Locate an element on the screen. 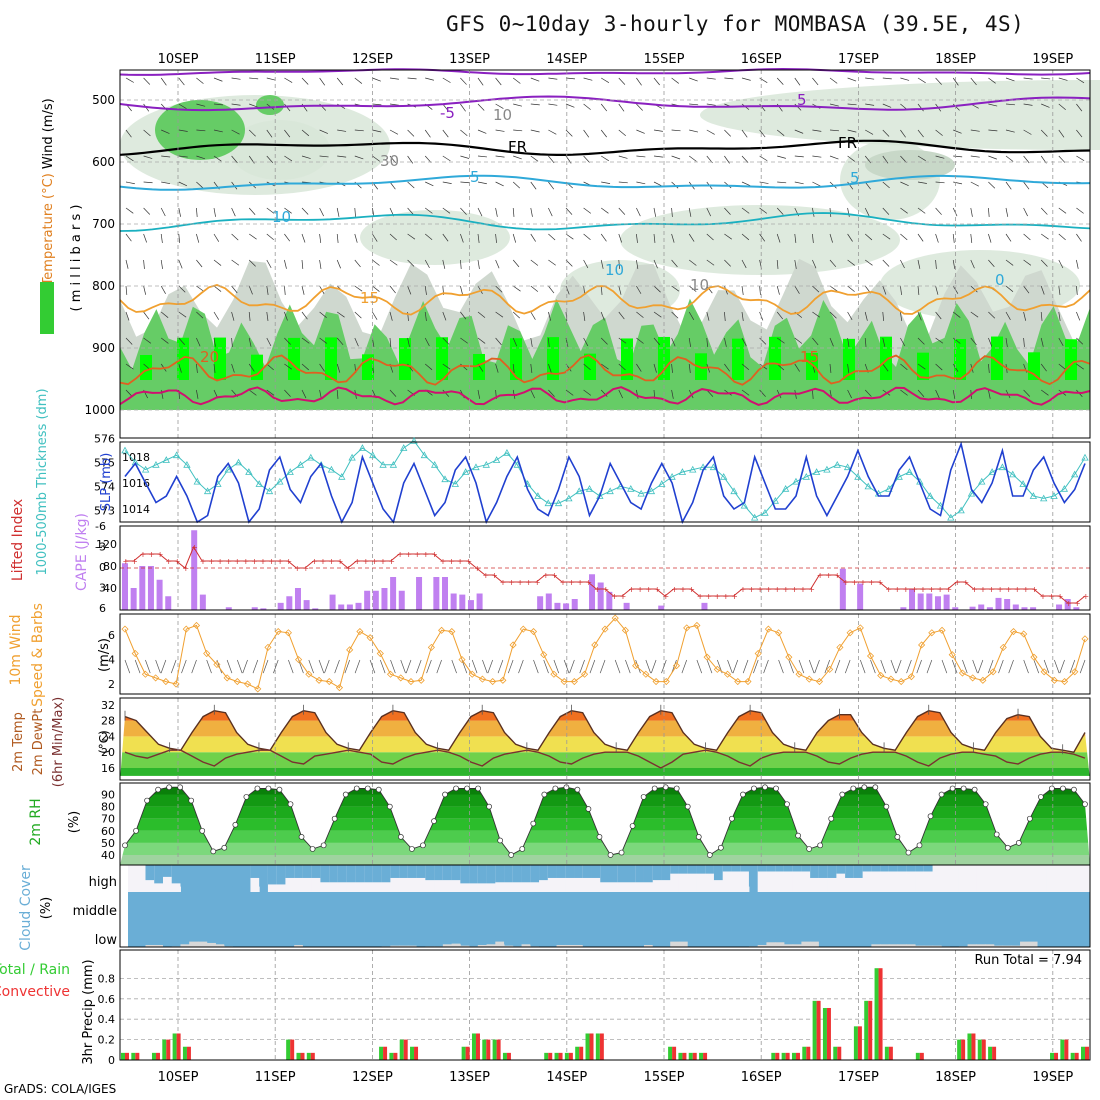 This screenshot has height=1100, width=1100. x-tick-bottom: 13SEP is located at coordinates (469, 1077).